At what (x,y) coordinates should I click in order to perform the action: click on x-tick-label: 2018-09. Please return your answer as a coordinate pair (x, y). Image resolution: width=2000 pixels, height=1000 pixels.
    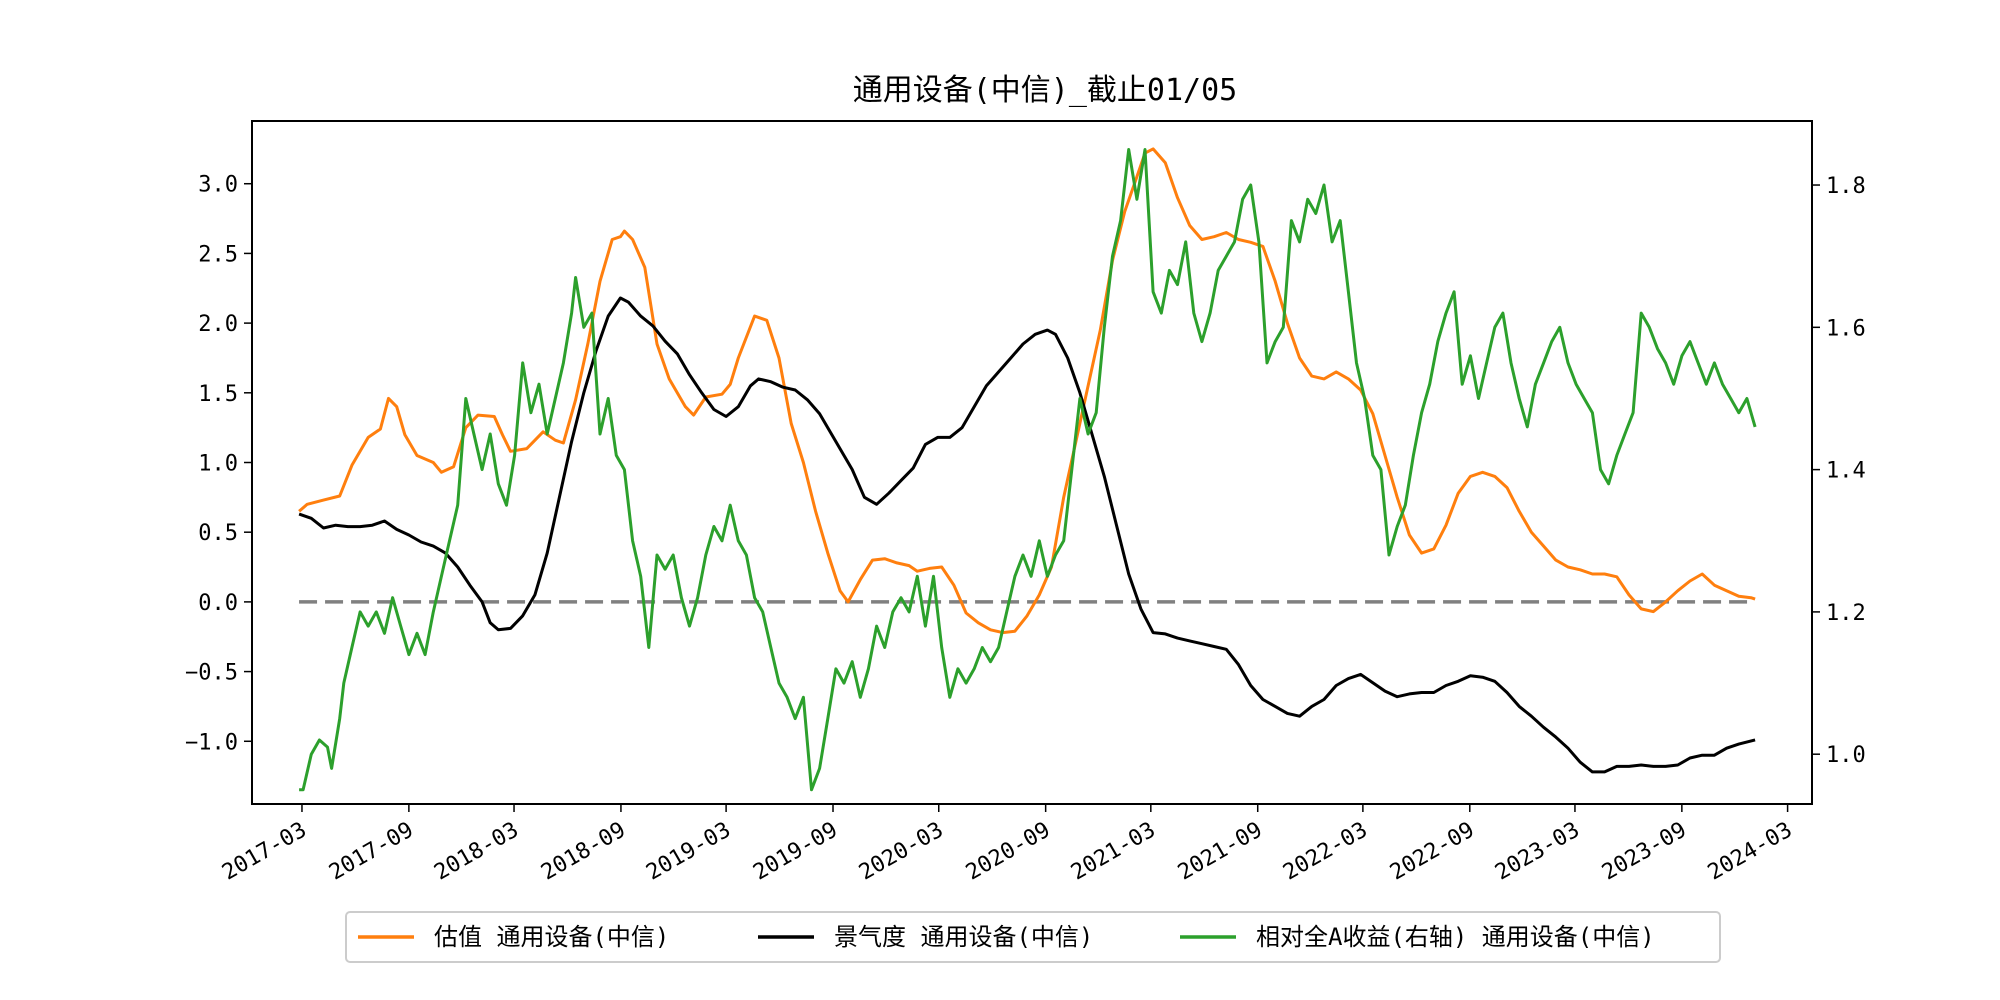
    Looking at the image, I should click on (583, 852).